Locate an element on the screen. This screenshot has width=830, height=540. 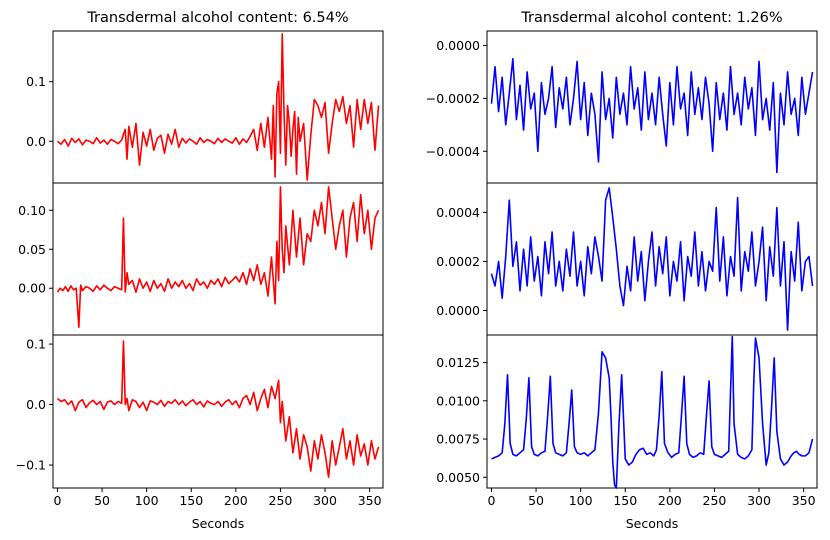
right-x-tick-label: 100 is located at coordinates (581, 500).